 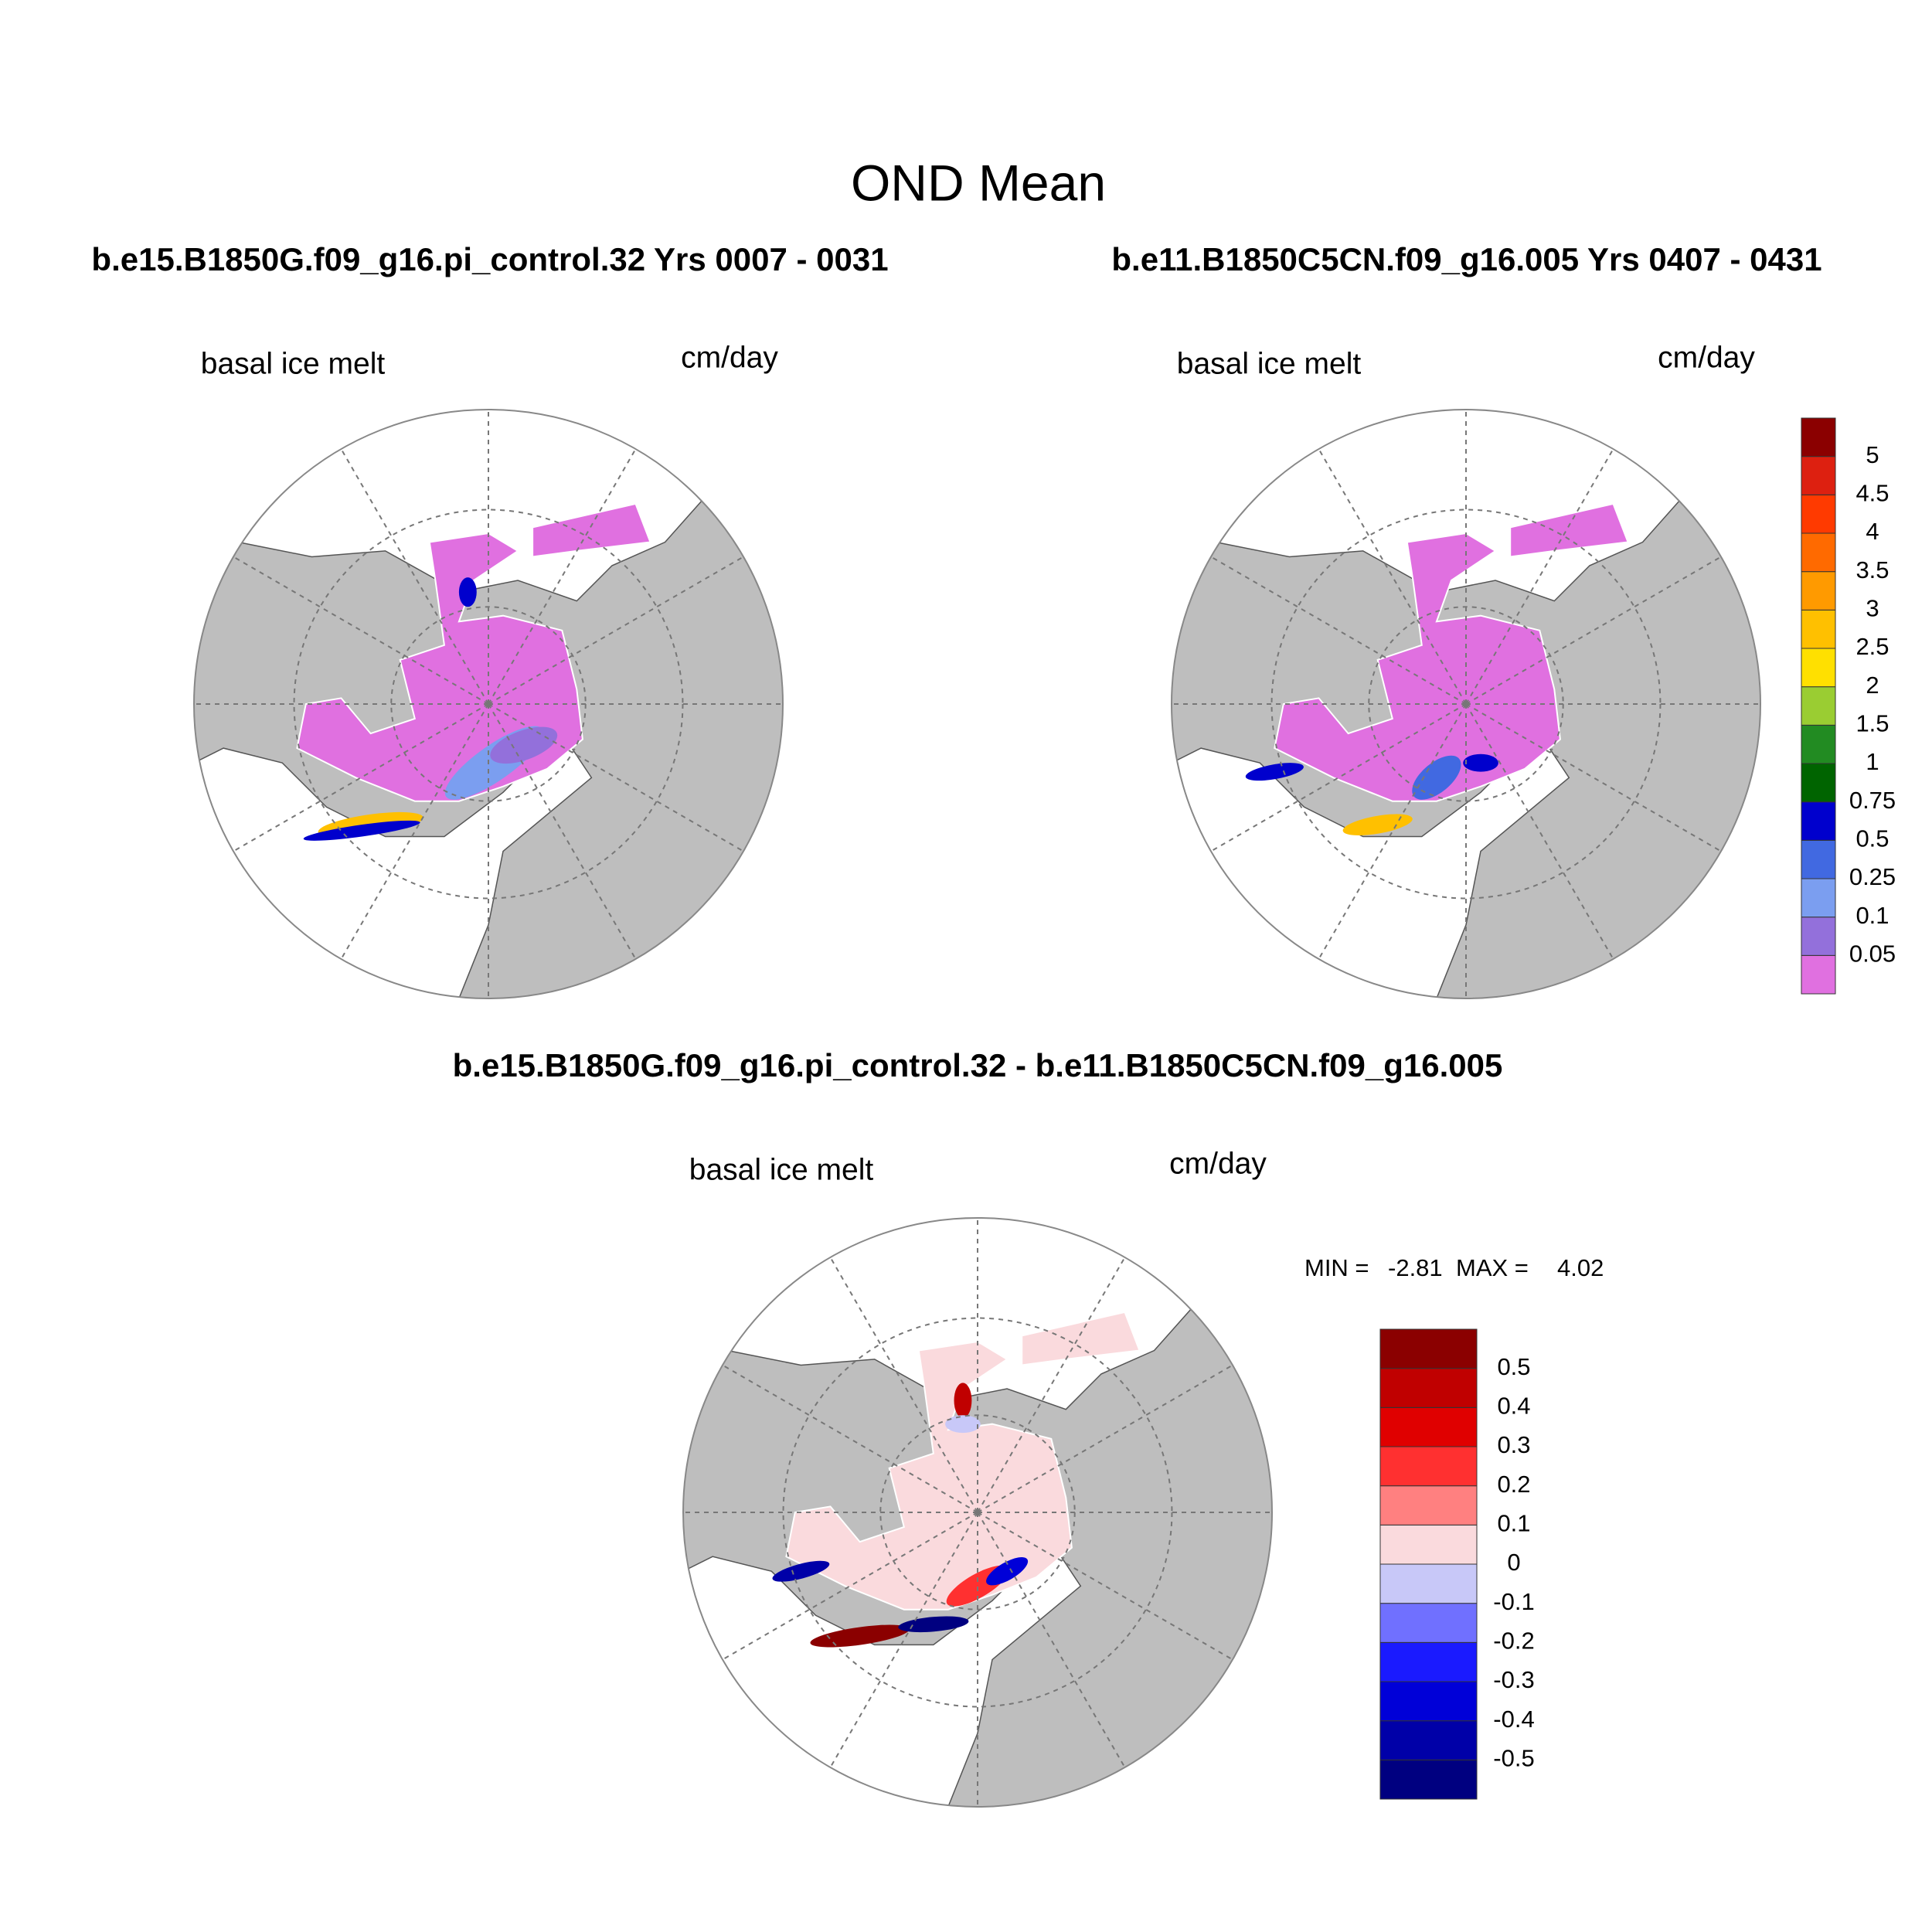 I want to click on colorbar-label: -0.3, so click(x=1513, y=1680).